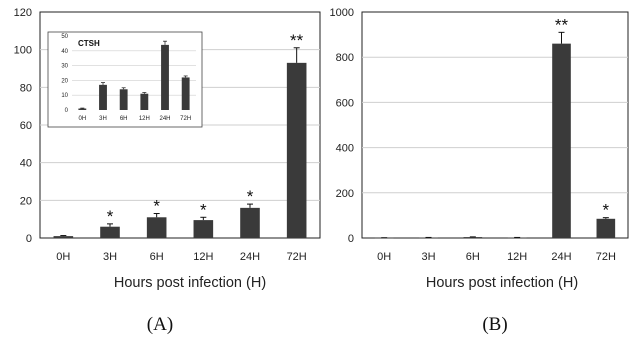 The width and height of the screenshot is (633, 337). What do you see at coordinates (190, 283) in the screenshot?
I see `panel-a-x-axis-label: Hours post infection (H)` at bounding box center [190, 283].